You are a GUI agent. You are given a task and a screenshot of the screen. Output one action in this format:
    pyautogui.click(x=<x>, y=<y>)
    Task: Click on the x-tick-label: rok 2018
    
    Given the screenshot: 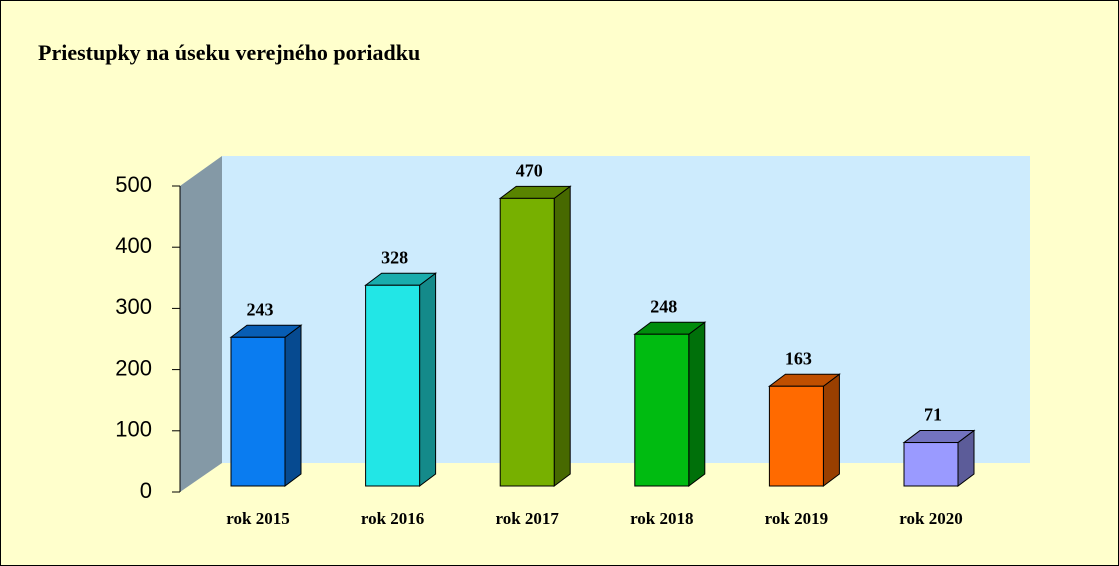 What is the action you would take?
    pyautogui.click(x=661, y=518)
    